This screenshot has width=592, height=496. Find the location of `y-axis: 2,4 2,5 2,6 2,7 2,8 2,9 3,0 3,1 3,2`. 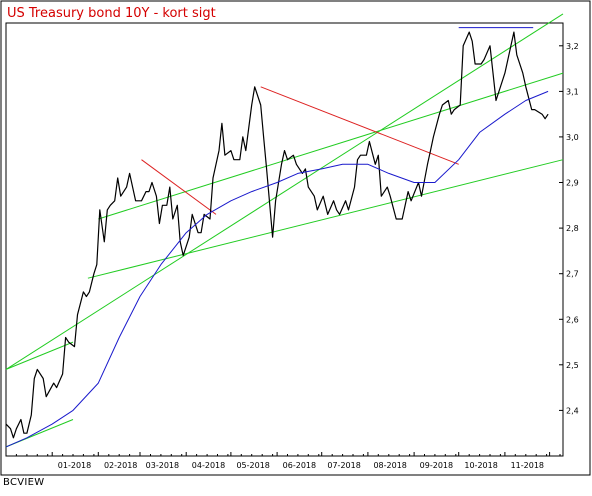

y-axis: 2,4 2,5 2,6 2,7 2,8 2,9 3,0 3,1 3,2 is located at coordinates (569, 228).